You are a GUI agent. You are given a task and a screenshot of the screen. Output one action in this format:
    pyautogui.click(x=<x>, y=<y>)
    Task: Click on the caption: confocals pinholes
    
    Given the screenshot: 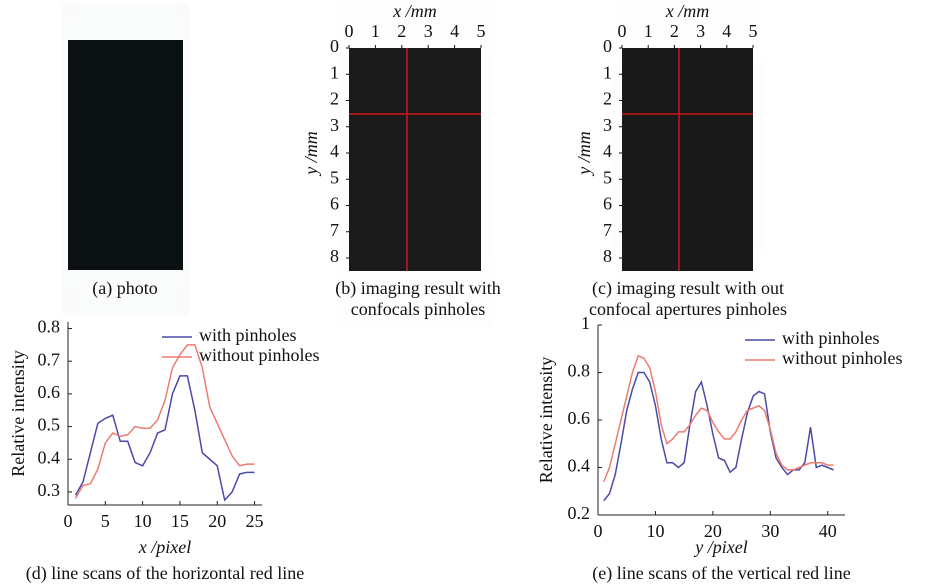 What is the action you would take?
    pyautogui.click(x=418, y=309)
    